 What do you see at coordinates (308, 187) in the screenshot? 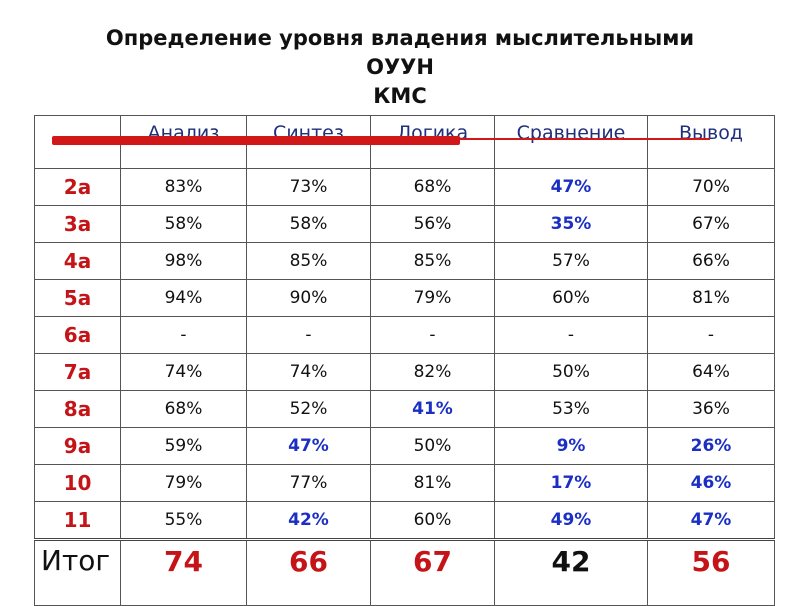
I see `table-cell: 73%` at bounding box center [308, 187].